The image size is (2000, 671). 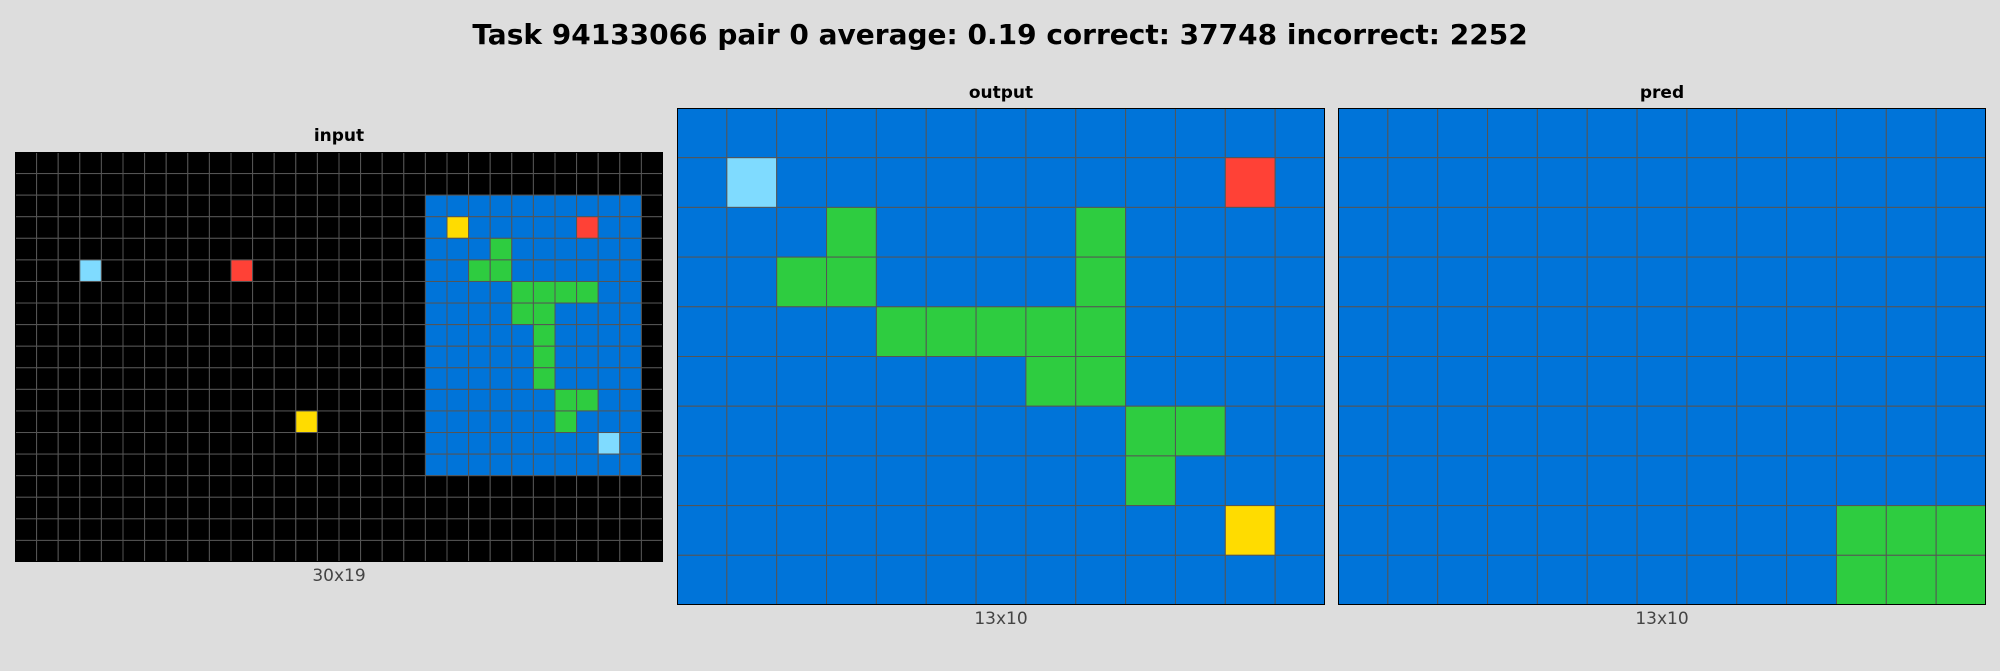 What do you see at coordinates (339, 576) in the screenshot?
I see `input-size-label: 30x19` at bounding box center [339, 576].